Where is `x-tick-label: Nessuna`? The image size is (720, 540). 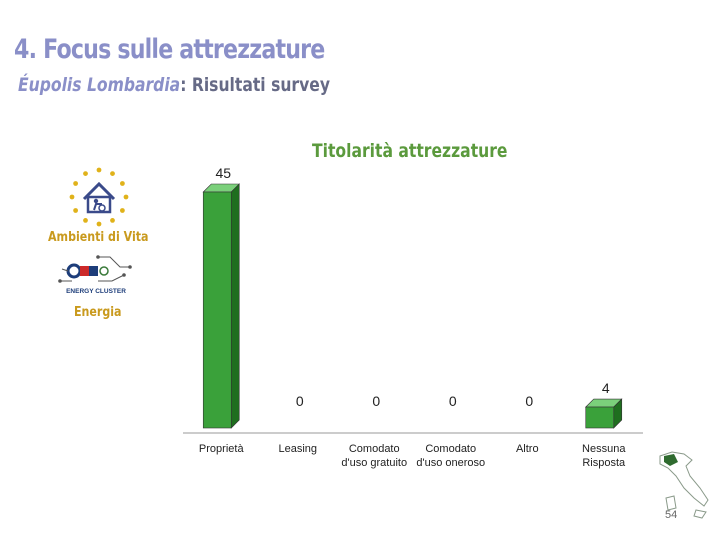
x-tick-label: Nessuna is located at coordinates (604, 449).